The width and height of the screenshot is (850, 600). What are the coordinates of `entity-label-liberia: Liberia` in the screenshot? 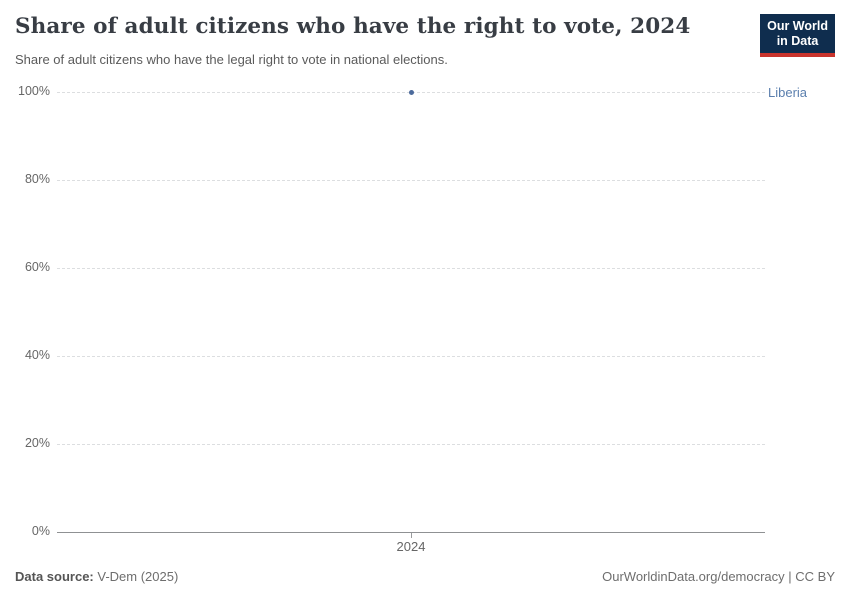 It's located at (788, 92).